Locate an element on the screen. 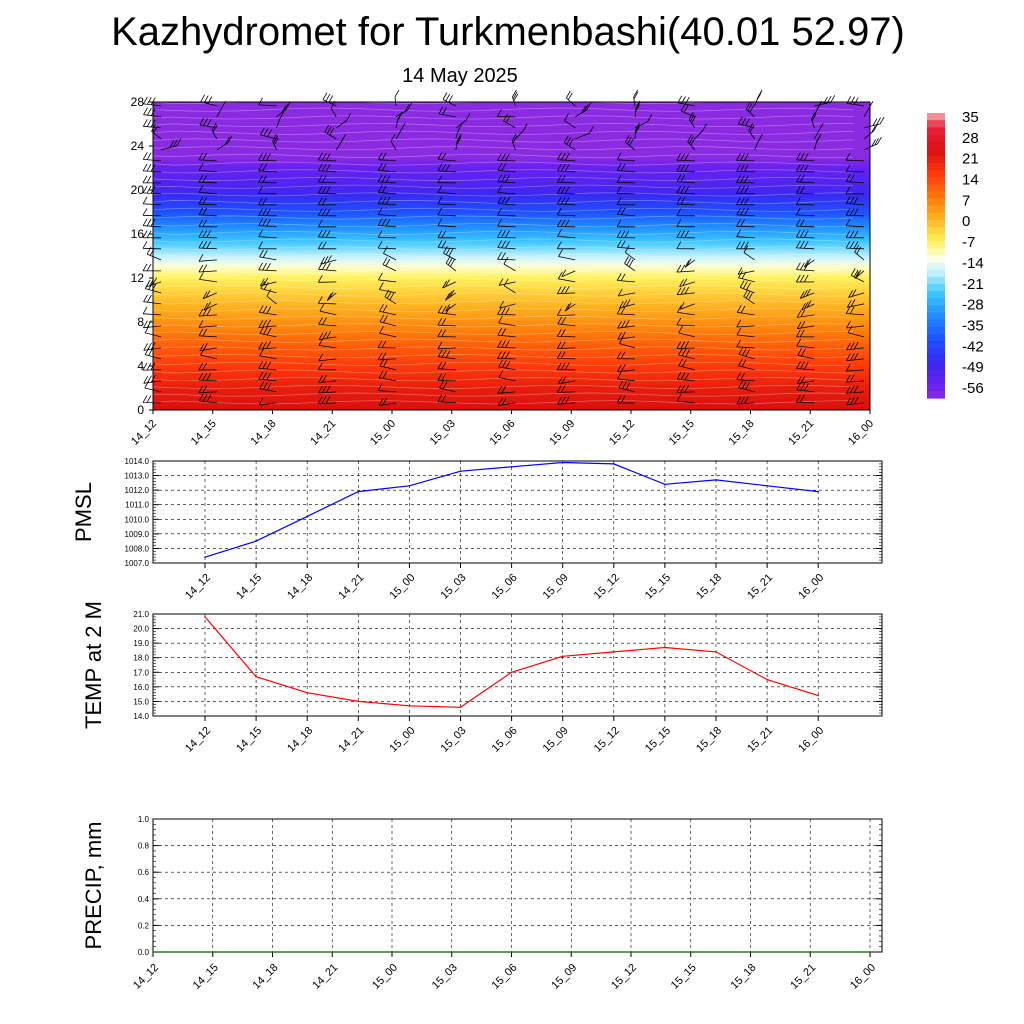 The width and height of the screenshot is (1024, 1024). y-tick-label: 28 is located at coordinates (138, 102).